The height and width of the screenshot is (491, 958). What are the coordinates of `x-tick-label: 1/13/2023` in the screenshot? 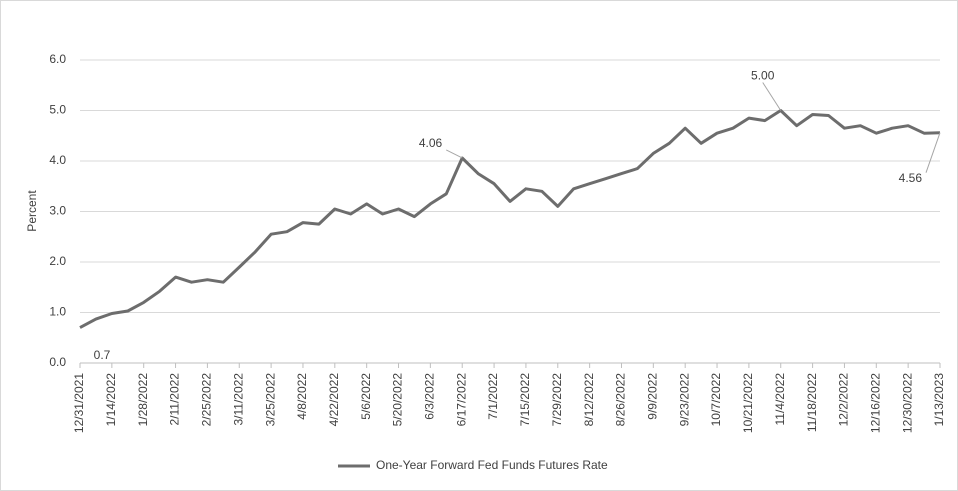 It's located at (939, 400).